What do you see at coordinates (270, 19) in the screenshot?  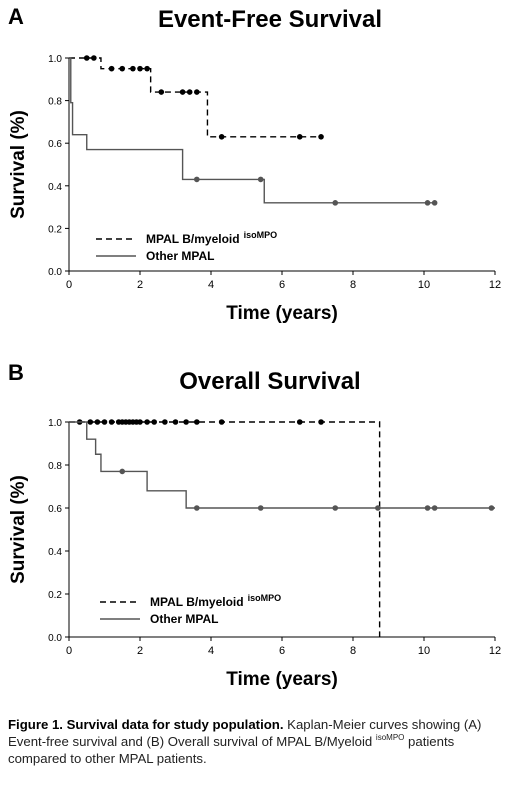 I see `panel-a-title: Event-Free Survival` at bounding box center [270, 19].